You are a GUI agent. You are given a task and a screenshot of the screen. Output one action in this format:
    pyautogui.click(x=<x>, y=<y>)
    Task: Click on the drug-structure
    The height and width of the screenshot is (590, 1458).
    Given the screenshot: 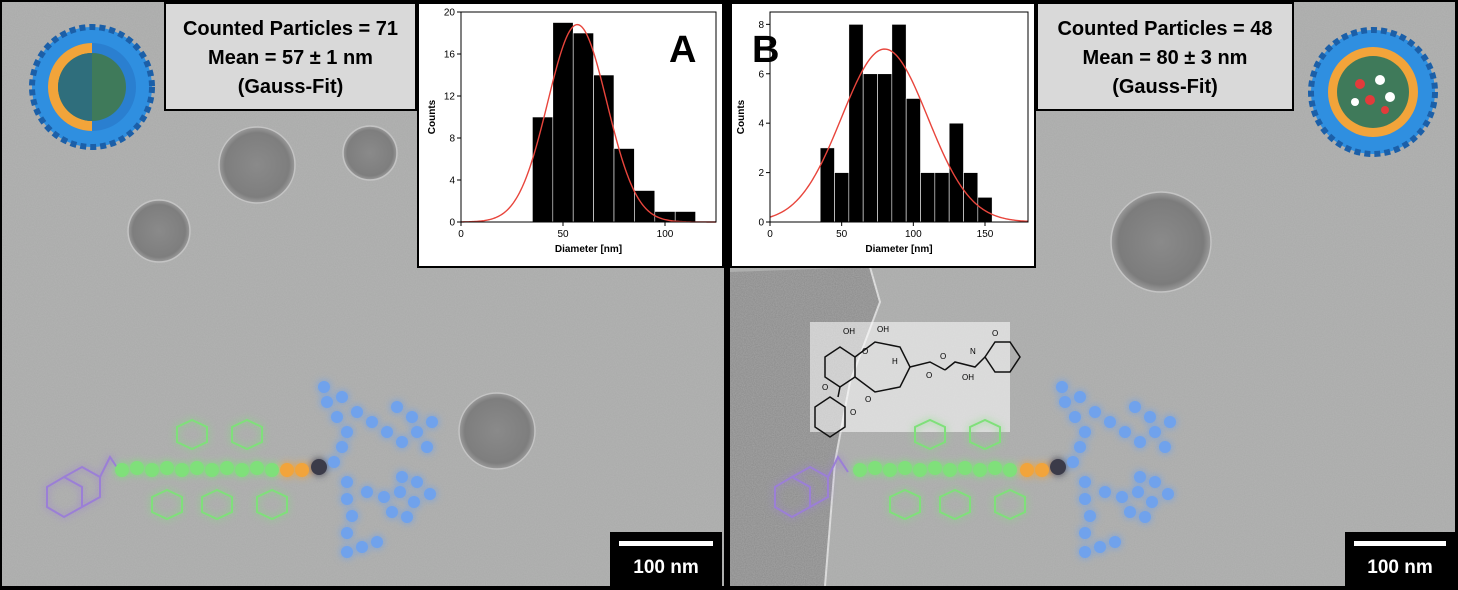 What is the action you would take?
    pyautogui.click(x=915, y=380)
    